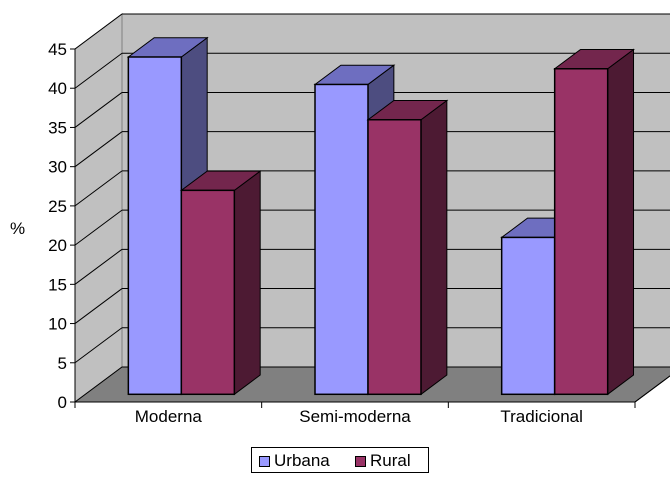 This screenshot has width=670, height=495. I want to click on y-tick-label: 5, so click(62, 363).